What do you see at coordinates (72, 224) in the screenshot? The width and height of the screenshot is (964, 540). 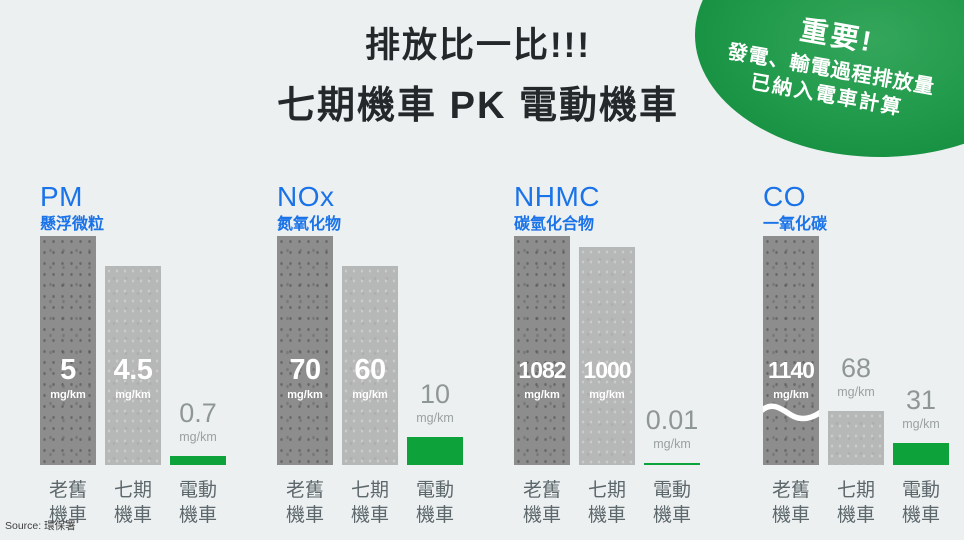 I see `group-subtitle: 懸浮微粒` at bounding box center [72, 224].